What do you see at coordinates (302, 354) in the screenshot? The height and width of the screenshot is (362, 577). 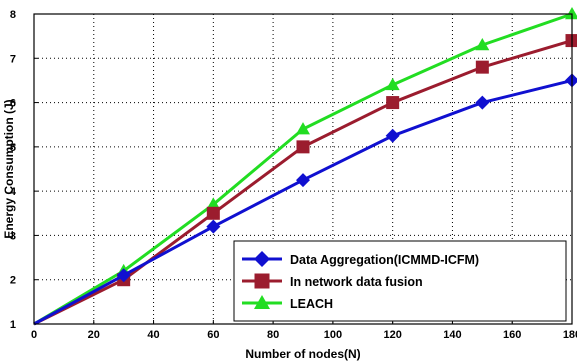 I see `x-axis-label: Number of nodes(N)` at bounding box center [302, 354].